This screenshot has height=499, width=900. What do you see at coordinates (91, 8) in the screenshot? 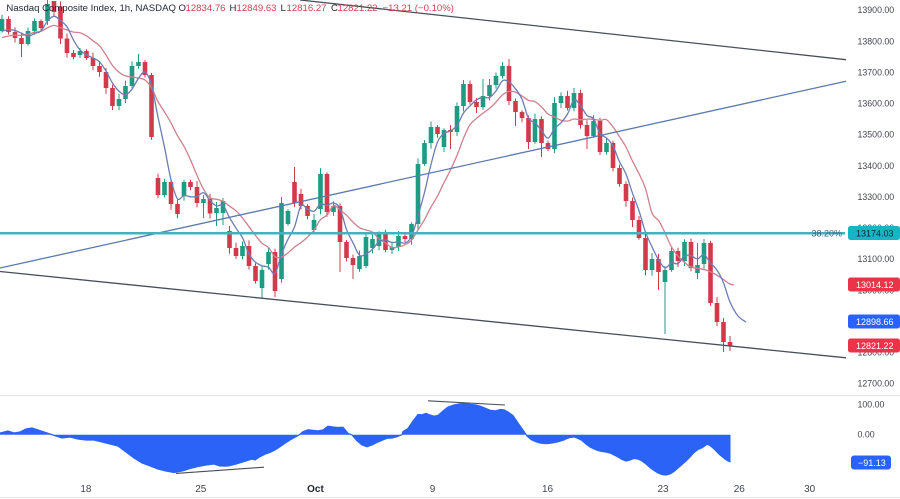
I see `svg-text:Nasdaq Composite Index, 1h, NA: Nasdaq Composite Index, 1h, NASDAQ` at bounding box center [91, 8].